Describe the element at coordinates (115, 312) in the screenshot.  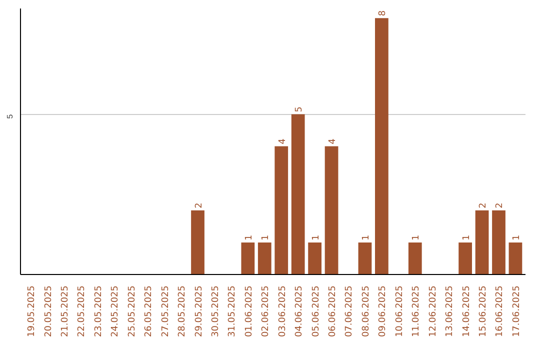
I see `x-tick-label: 24.05.2025` at that location.